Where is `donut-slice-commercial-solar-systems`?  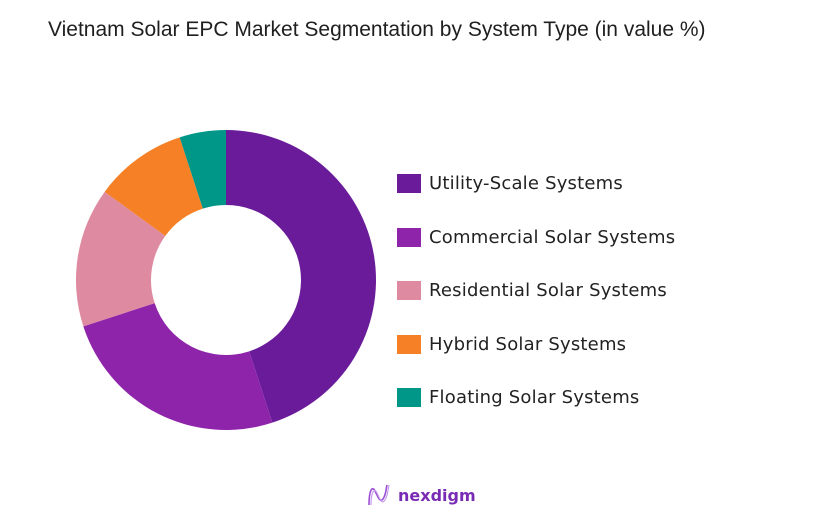
donut-slice-commercial-solar-systems is located at coordinates (178, 366).